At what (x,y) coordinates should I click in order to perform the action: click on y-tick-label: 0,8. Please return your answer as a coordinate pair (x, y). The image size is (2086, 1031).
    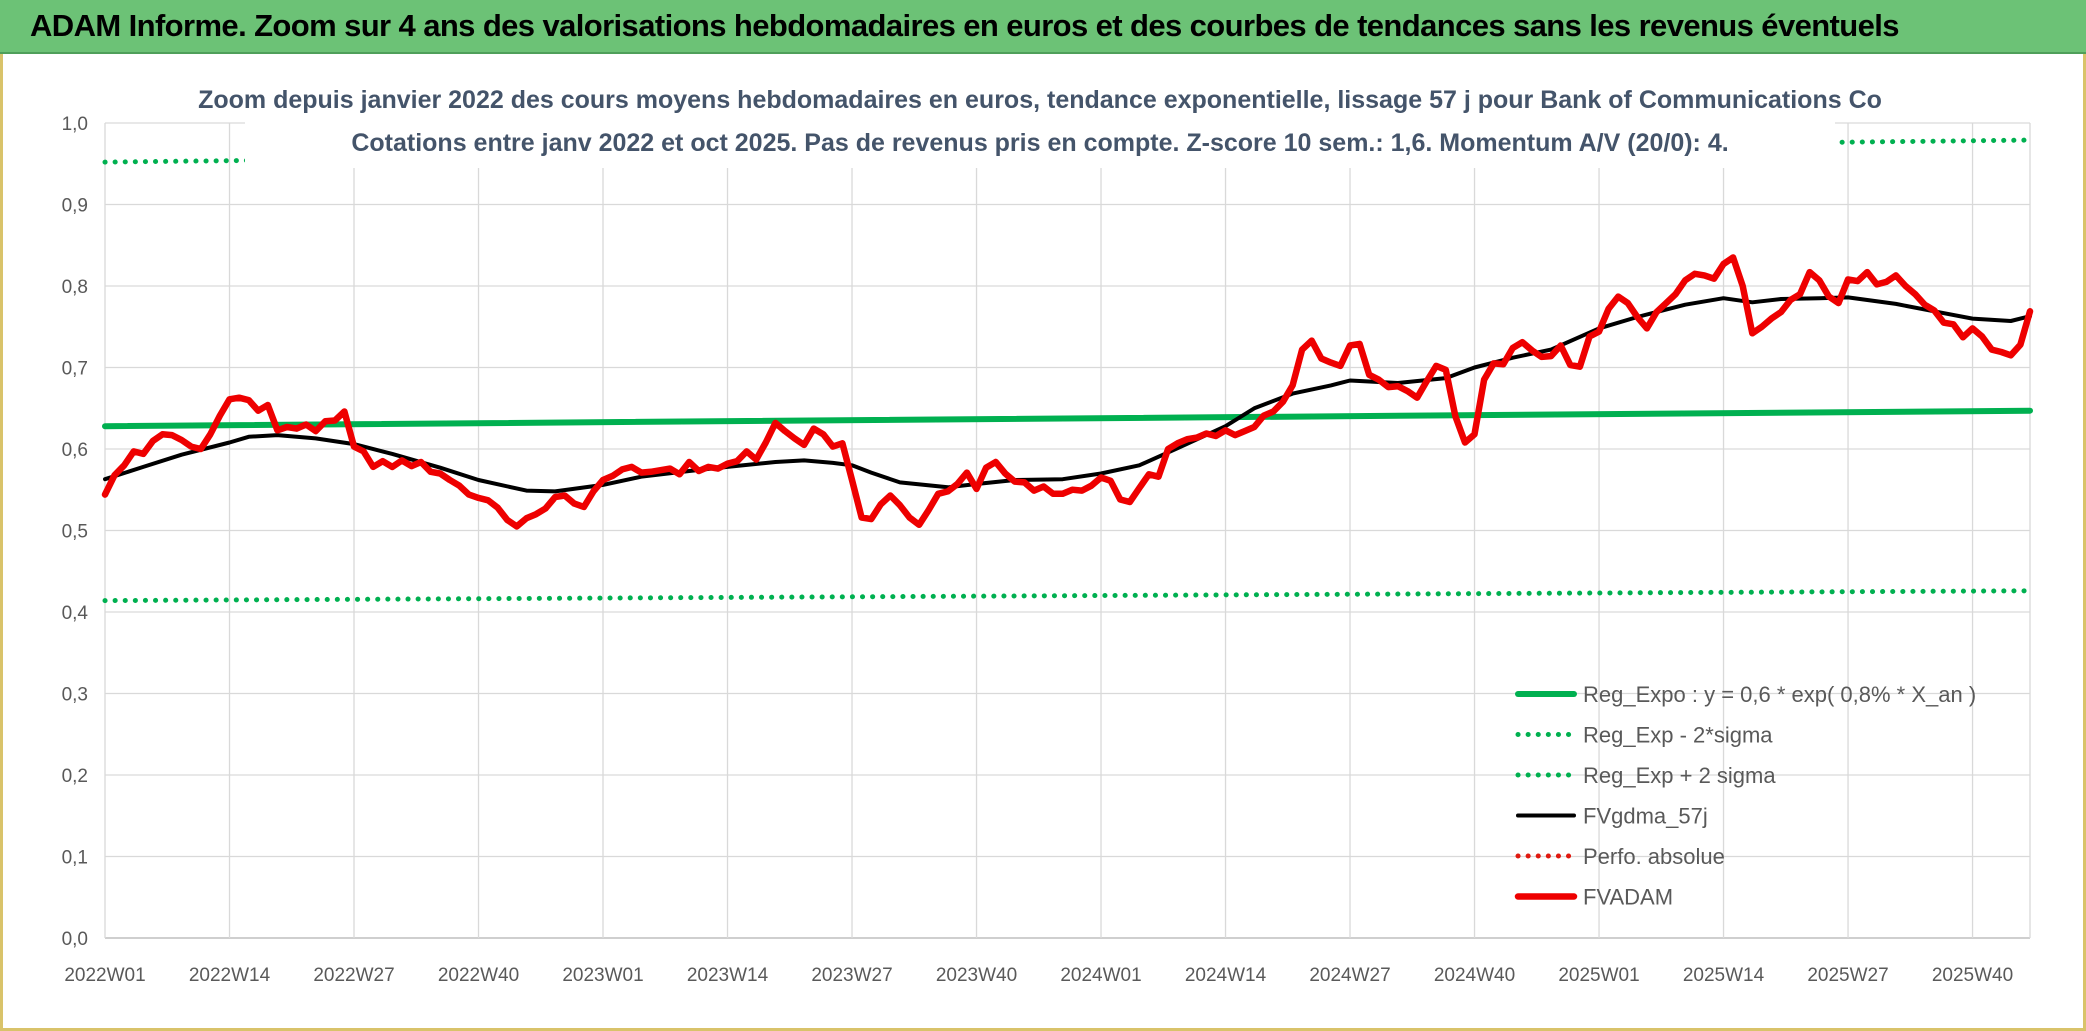
    Looking at the image, I should click on (75, 287).